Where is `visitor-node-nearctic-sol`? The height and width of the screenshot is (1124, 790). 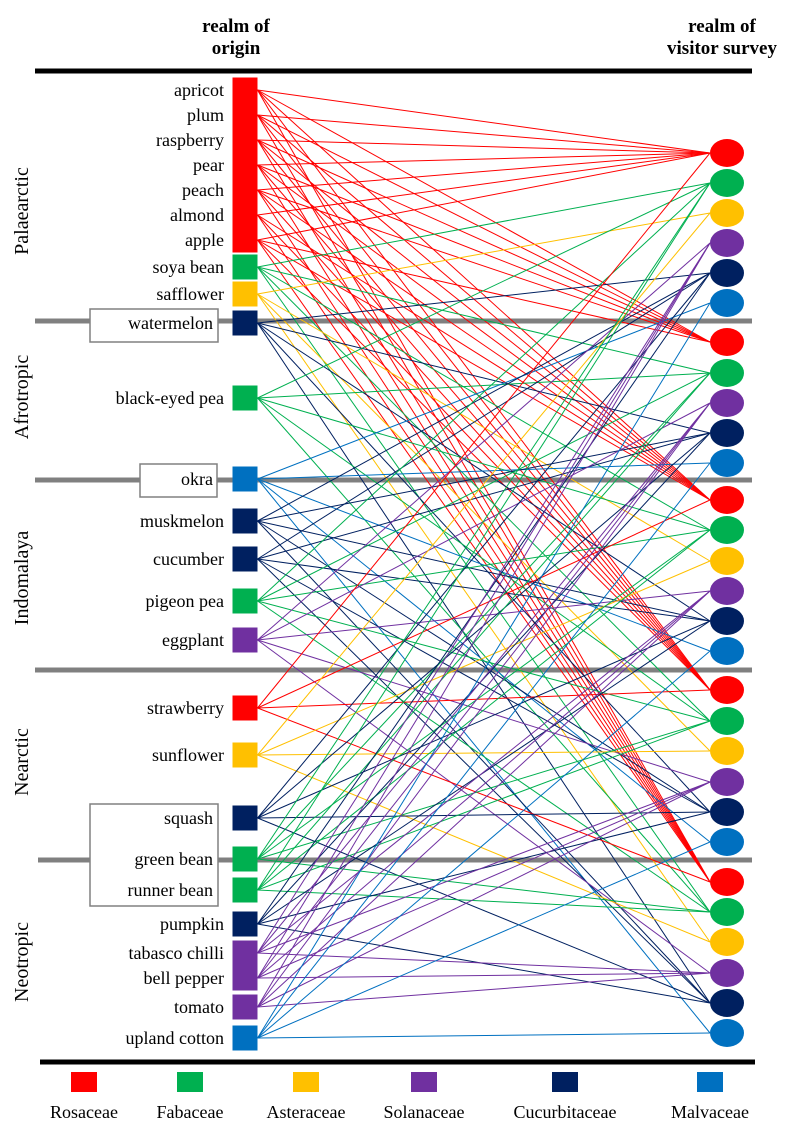 visitor-node-nearctic-sol is located at coordinates (727, 782).